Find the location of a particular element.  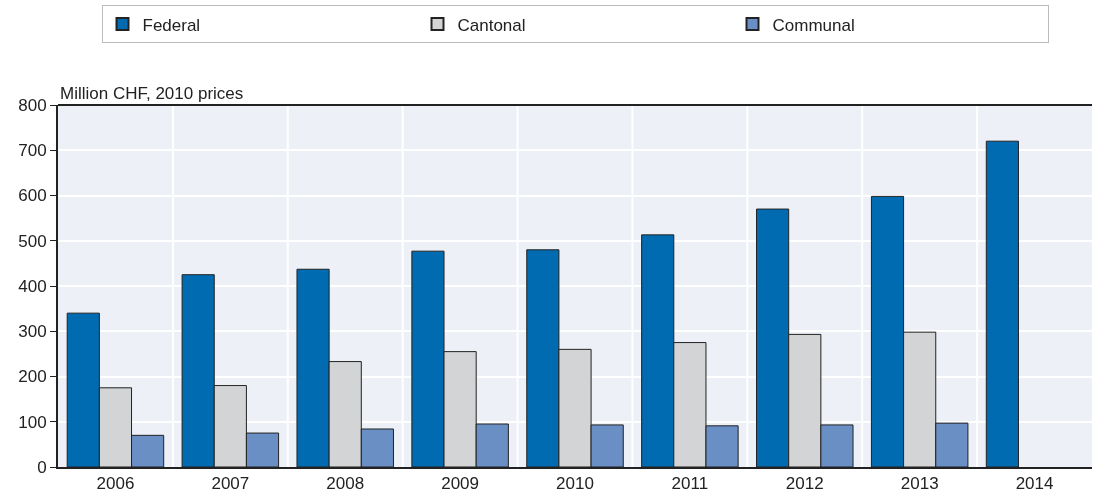

y-tick-label: 400 is located at coordinates (32, 286).